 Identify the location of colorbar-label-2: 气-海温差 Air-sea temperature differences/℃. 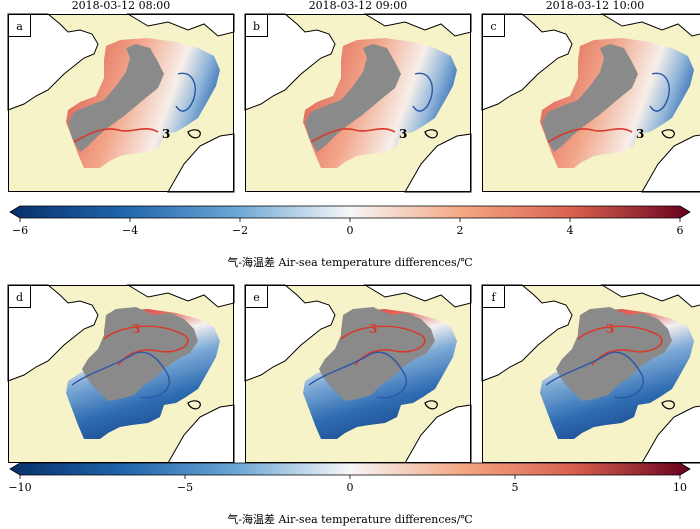
(349, 519).